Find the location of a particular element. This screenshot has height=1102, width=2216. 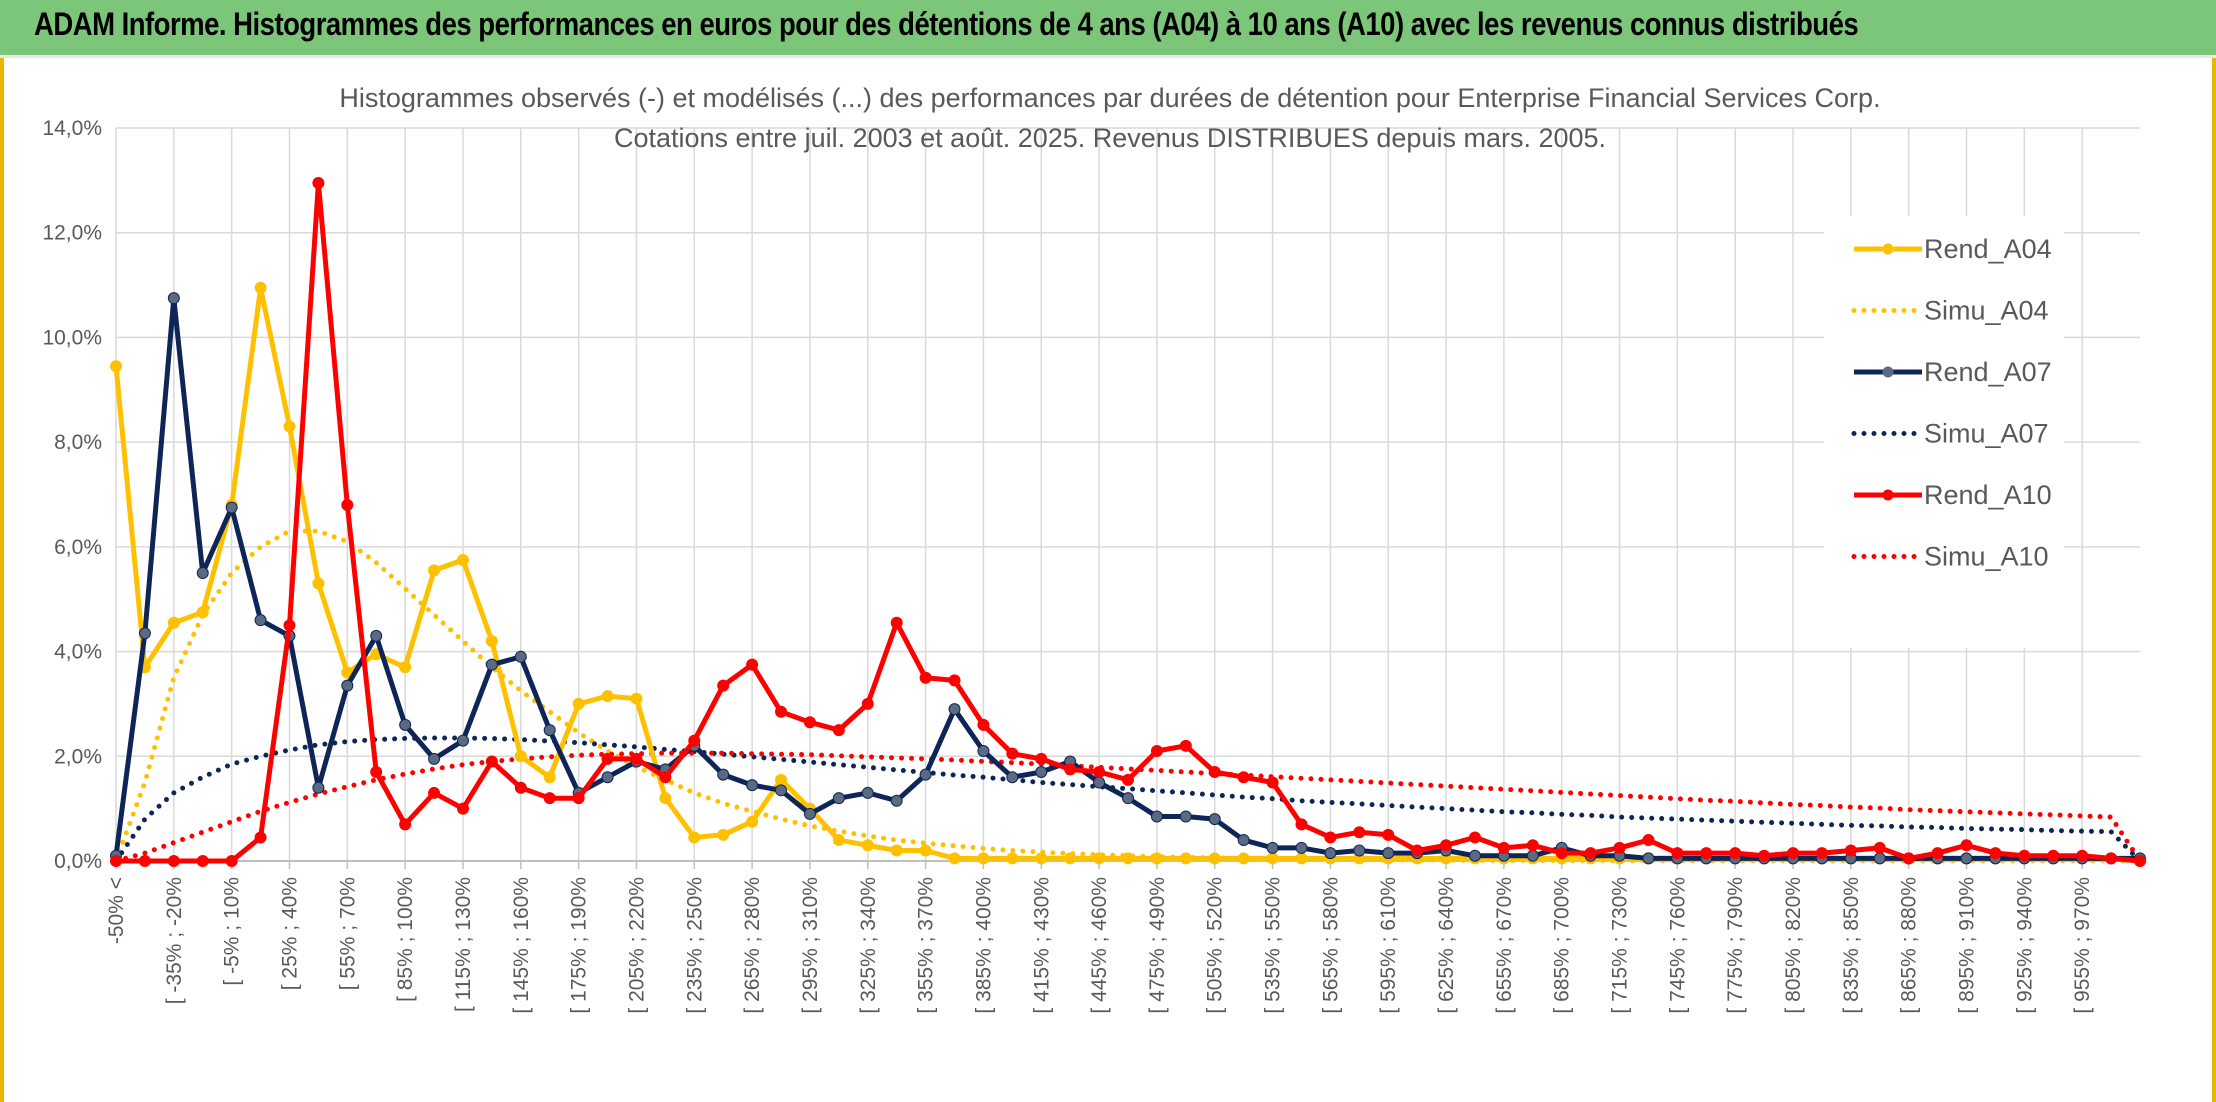

x-tick-label: [ 895% ; 910% is located at coordinates (1967, 945).